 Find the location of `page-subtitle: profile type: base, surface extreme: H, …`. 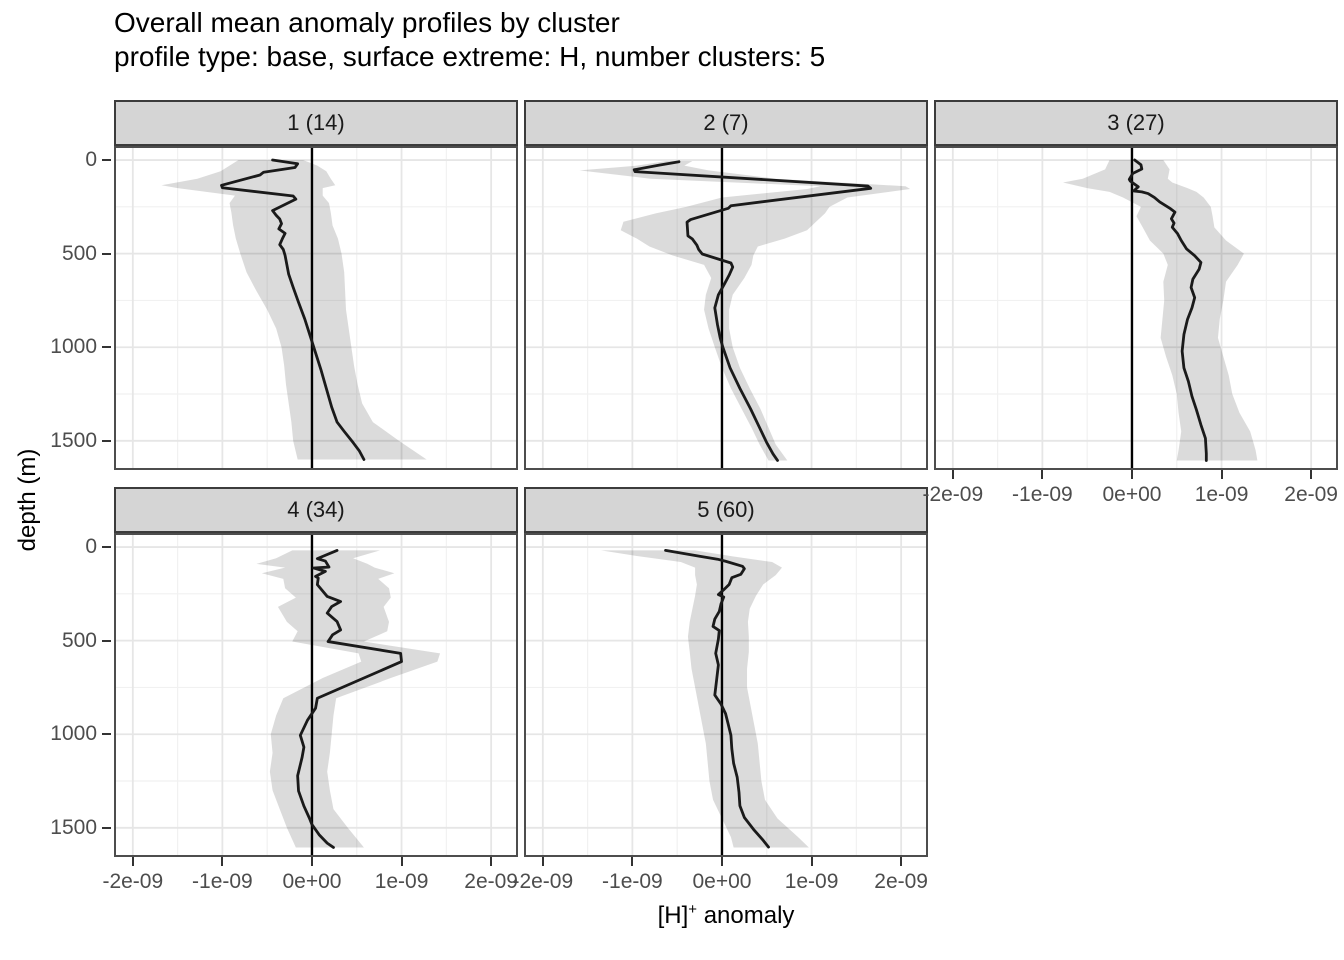

page-subtitle: profile type: base, surface extreme: H, … is located at coordinates (470, 56).